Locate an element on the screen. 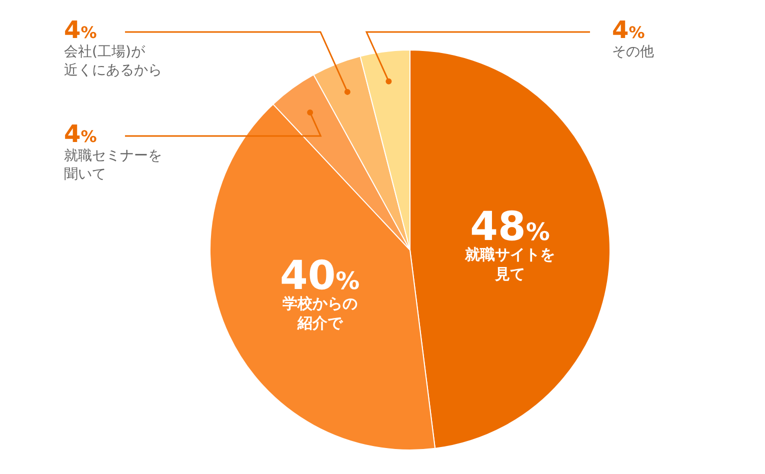  slice-label: その他 is located at coordinates (633, 52).